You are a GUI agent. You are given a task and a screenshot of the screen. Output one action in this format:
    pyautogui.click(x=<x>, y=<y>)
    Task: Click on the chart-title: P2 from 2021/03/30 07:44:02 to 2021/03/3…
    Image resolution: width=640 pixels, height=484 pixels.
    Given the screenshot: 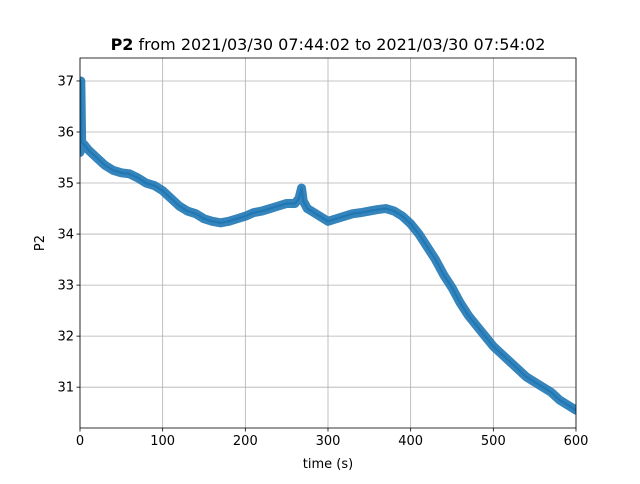 What is the action you would take?
    pyautogui.click(x=328, y=44)
    